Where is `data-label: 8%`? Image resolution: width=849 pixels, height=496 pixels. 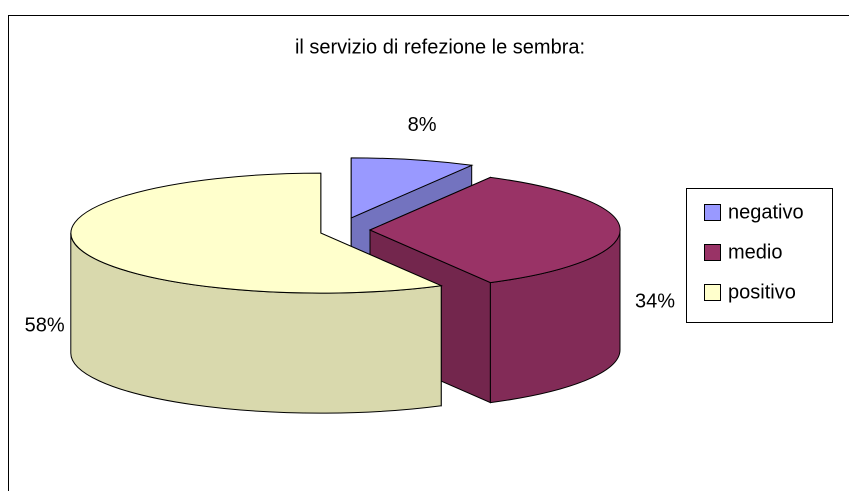 data-label: 8% is located at coordinates (422, 125).